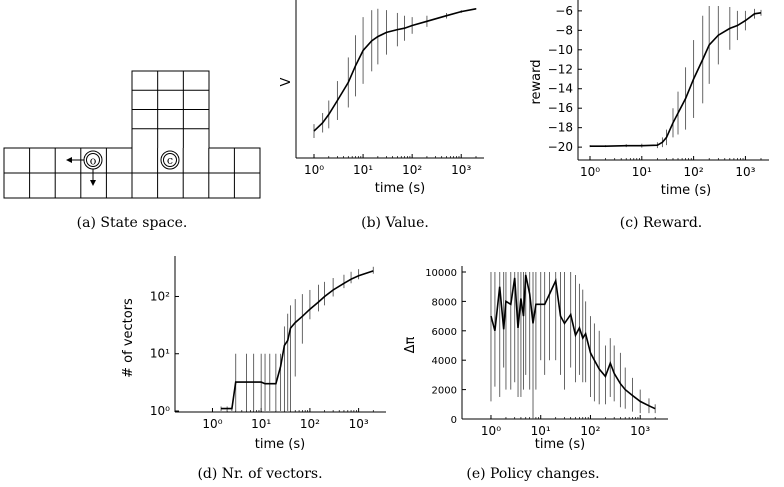 The image size is (784, 487). Describe the element at coordinates (536, 81) in the screenshot. I see `y-axis-label: reward` at that location.